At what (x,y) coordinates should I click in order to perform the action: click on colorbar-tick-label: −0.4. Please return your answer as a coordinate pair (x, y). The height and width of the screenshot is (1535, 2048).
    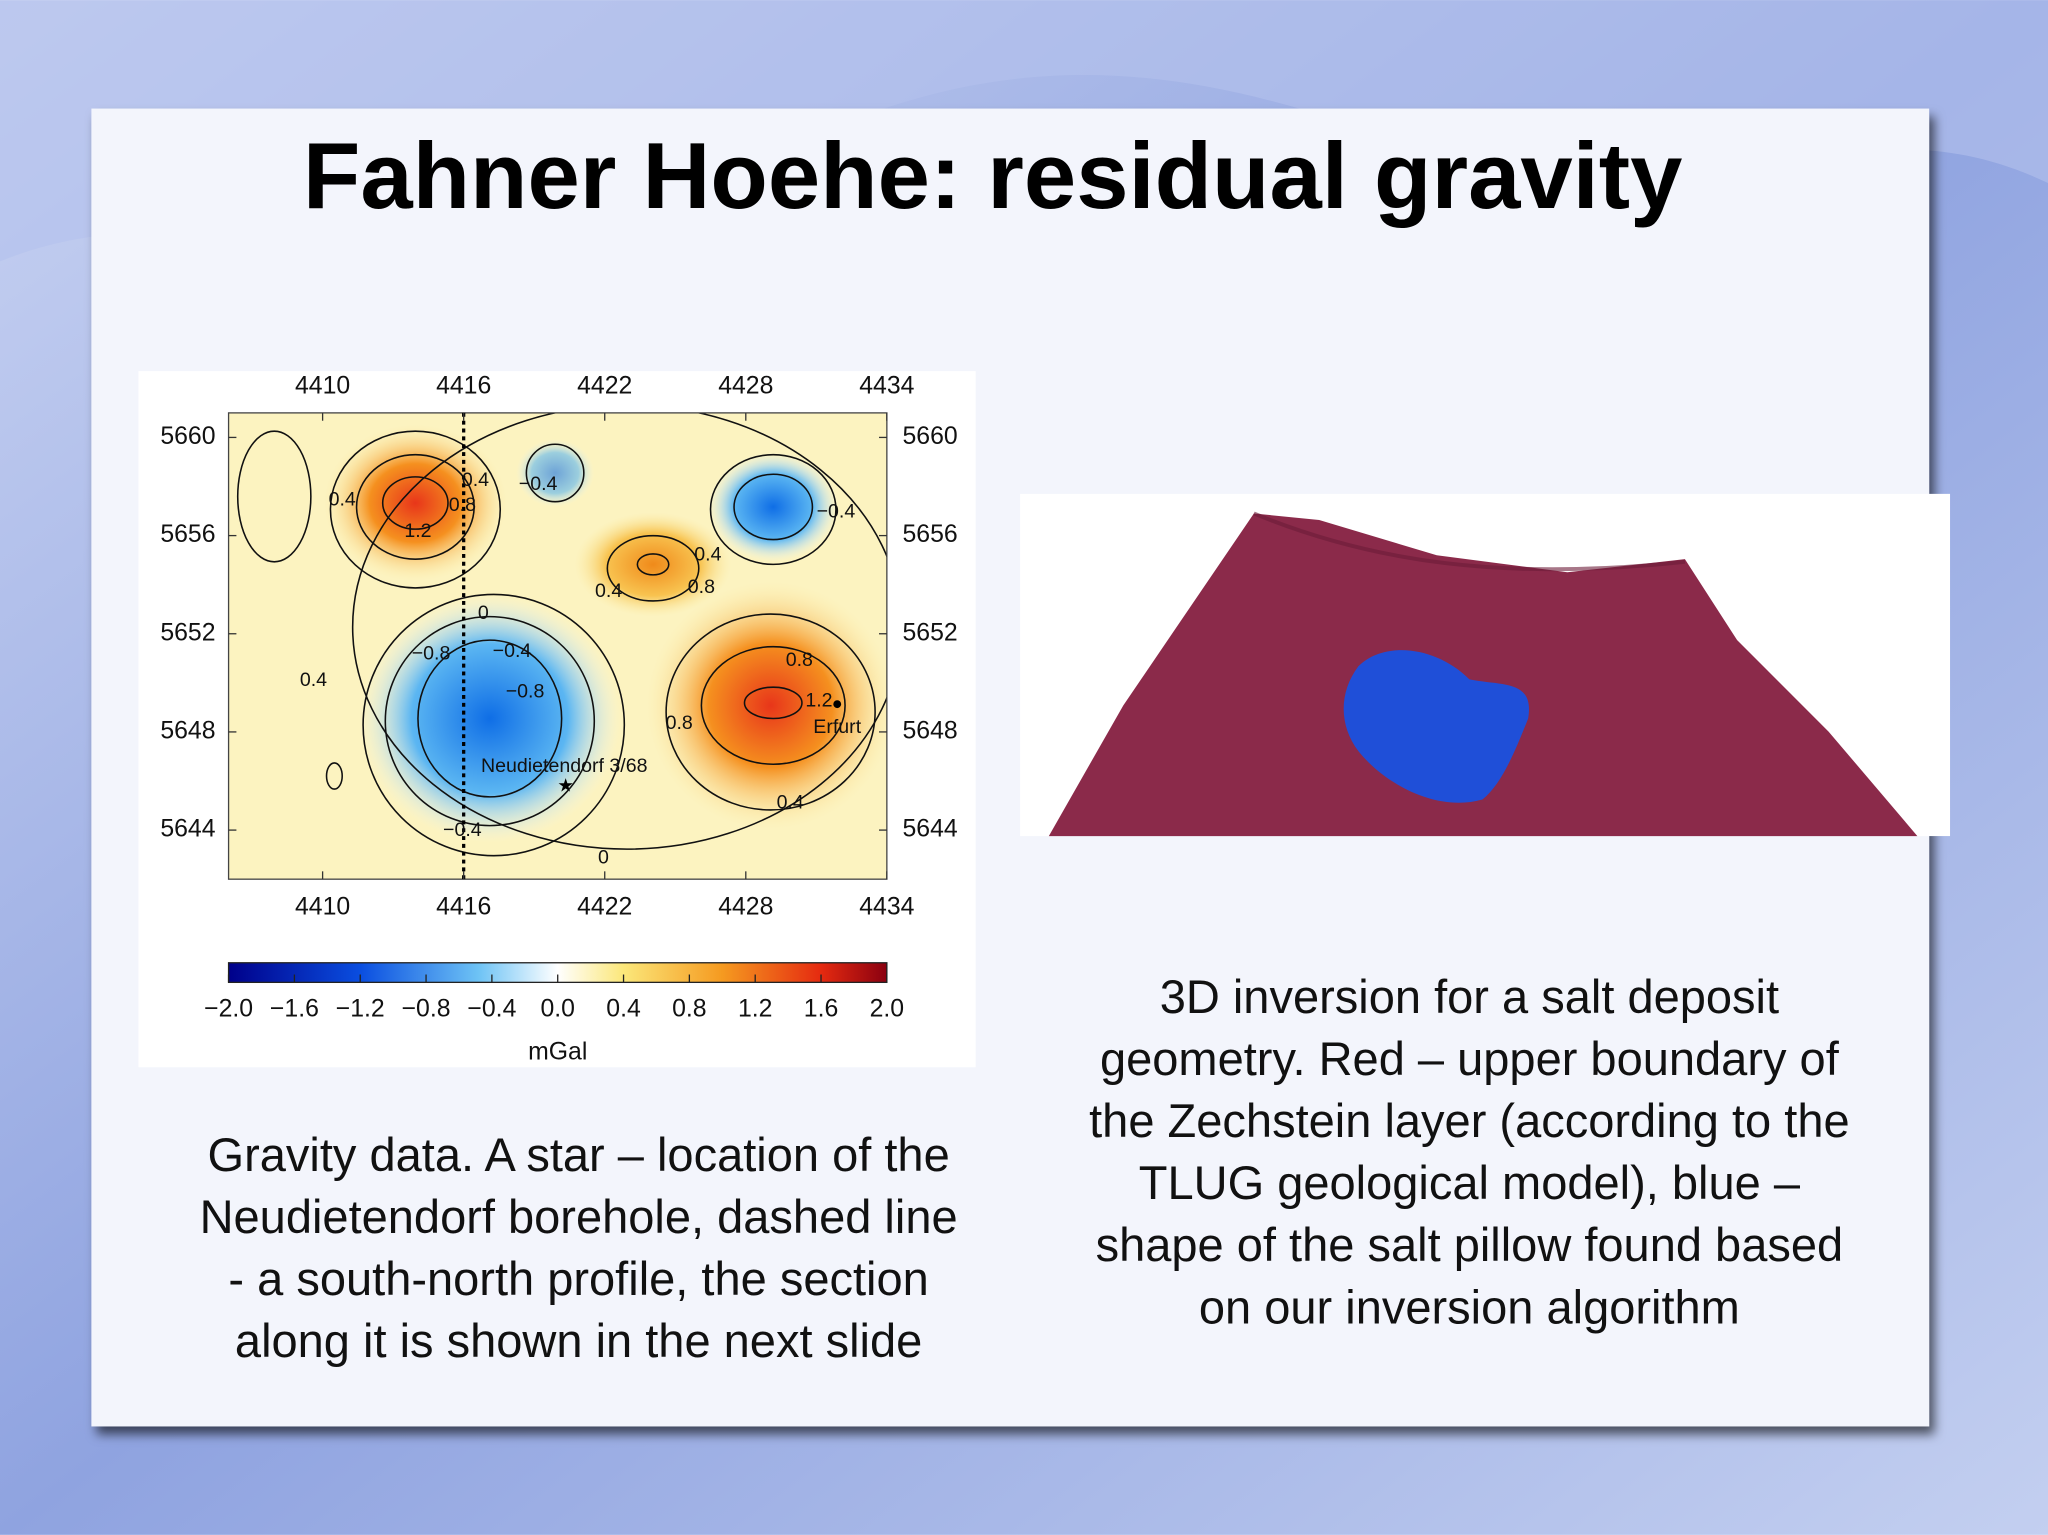
    Looking at the image, I should click on (491, 1008).